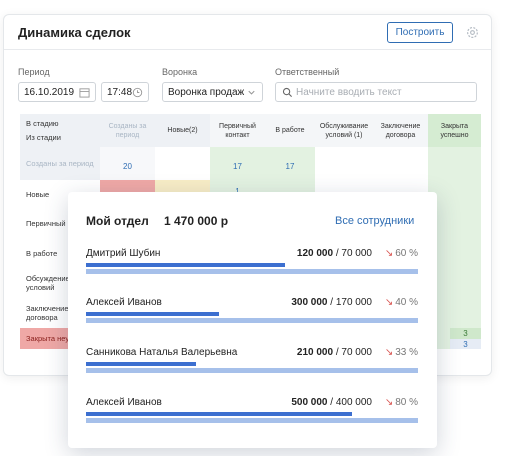 Image resolution: width=506 pixels, height=456 pixels. I want to click on percent-value: 80 %, so click(406, 402).